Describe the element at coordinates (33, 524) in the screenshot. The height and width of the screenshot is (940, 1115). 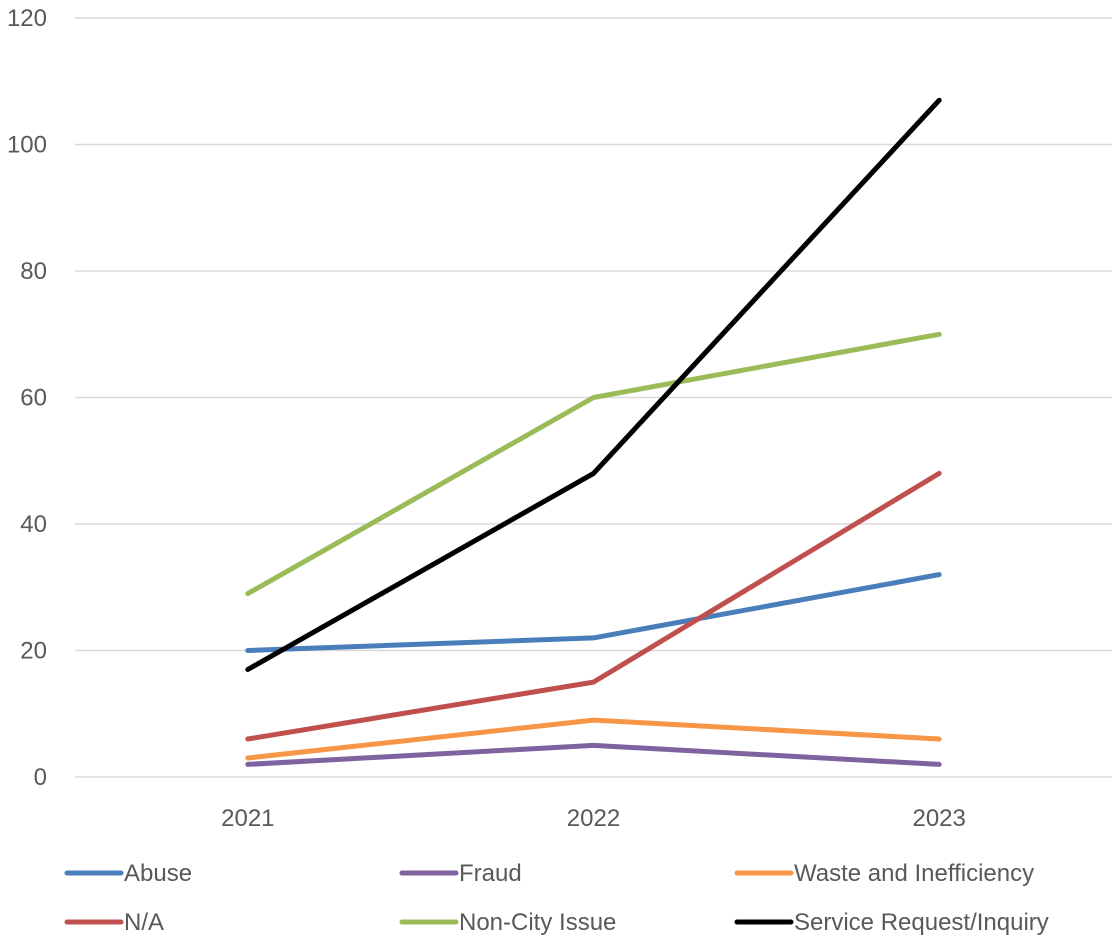
I see `y-tick-label: 40` at that location.